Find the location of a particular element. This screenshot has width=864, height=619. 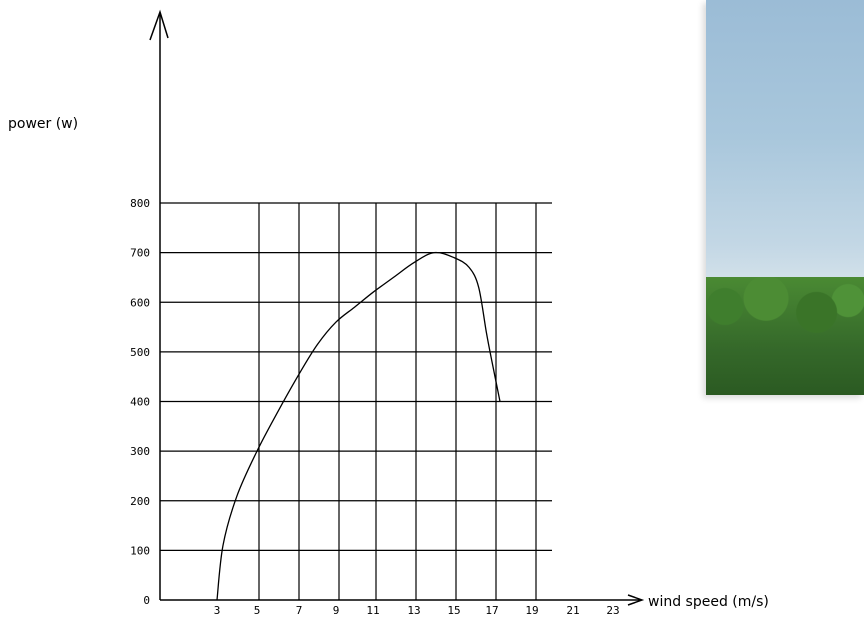

x-tick-label: 9 is located at coordinates (336, 610).